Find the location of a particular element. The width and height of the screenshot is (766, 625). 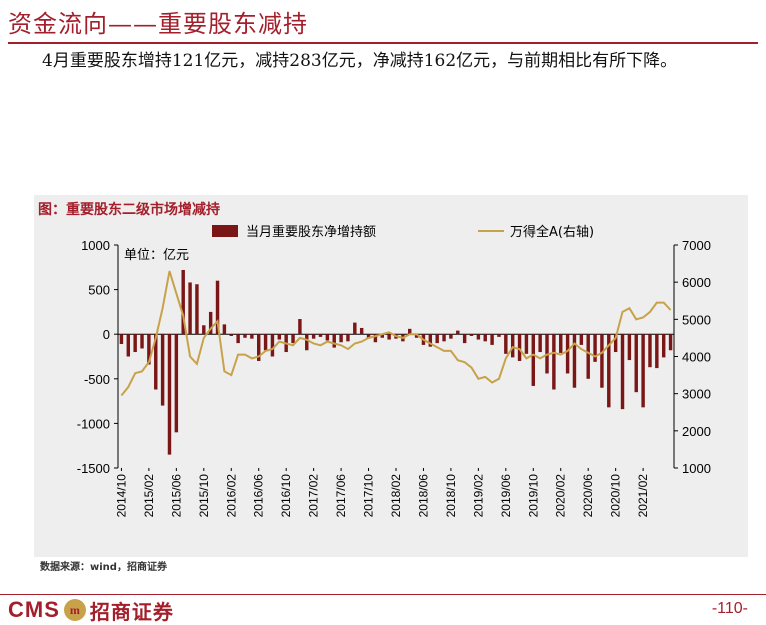

right-tick-label: 7000 is located at coordinates (696, 245).